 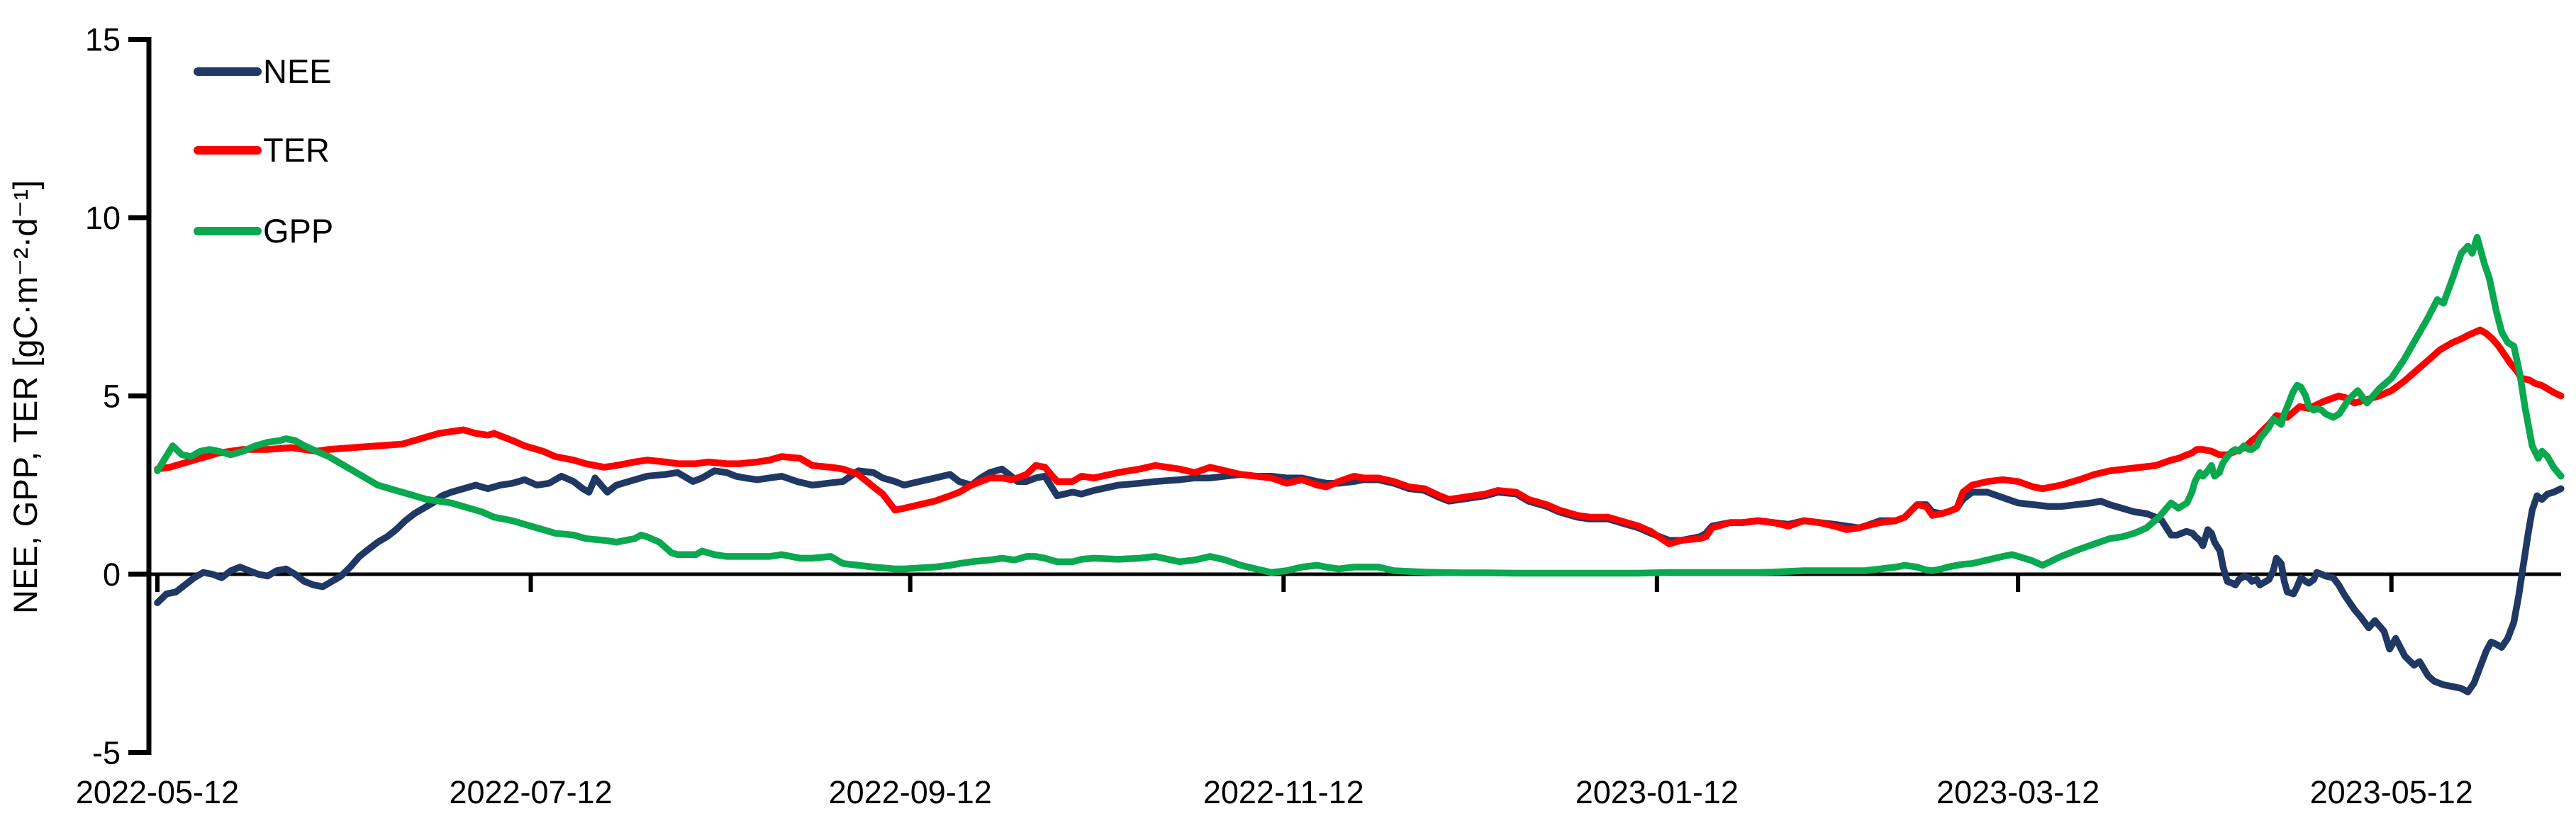 What do you see at coordinates (157, 792) in the screenshot?
I see `x-tick-label-2022-05-12: 2022-05-12` at bounding box center [157, 792].